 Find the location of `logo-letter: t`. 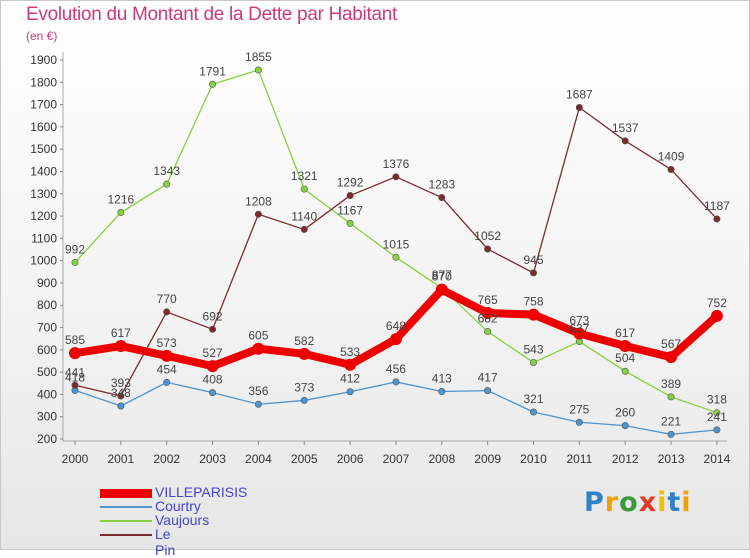

logo-letter: t is located at coordinates (674, 502).